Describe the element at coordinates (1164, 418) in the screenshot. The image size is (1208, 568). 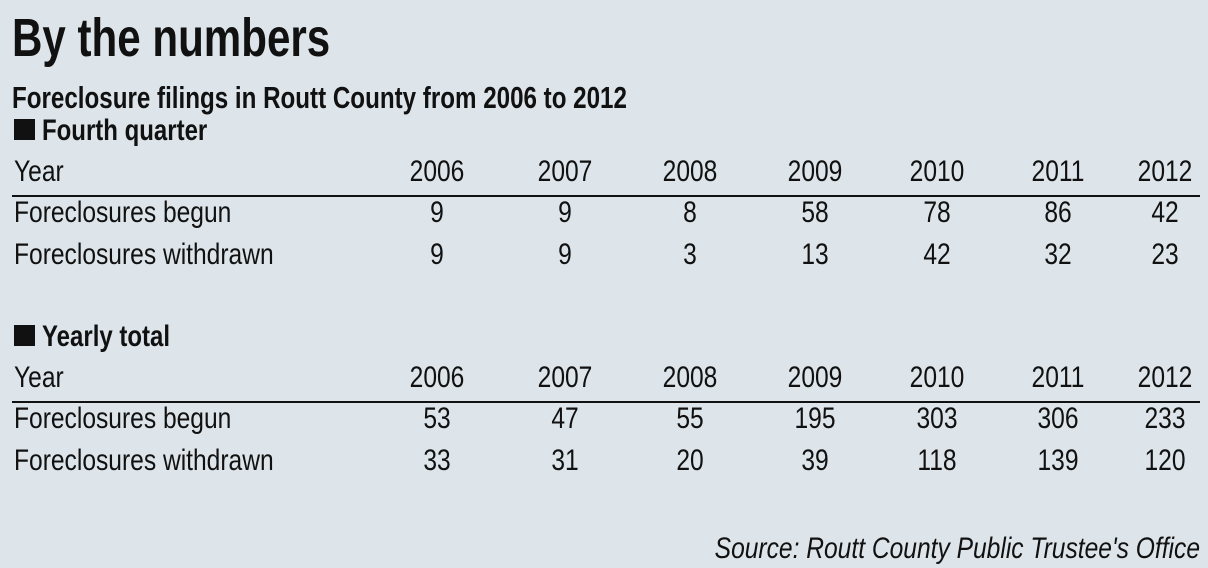
I see `cell-value: 233` at that location.